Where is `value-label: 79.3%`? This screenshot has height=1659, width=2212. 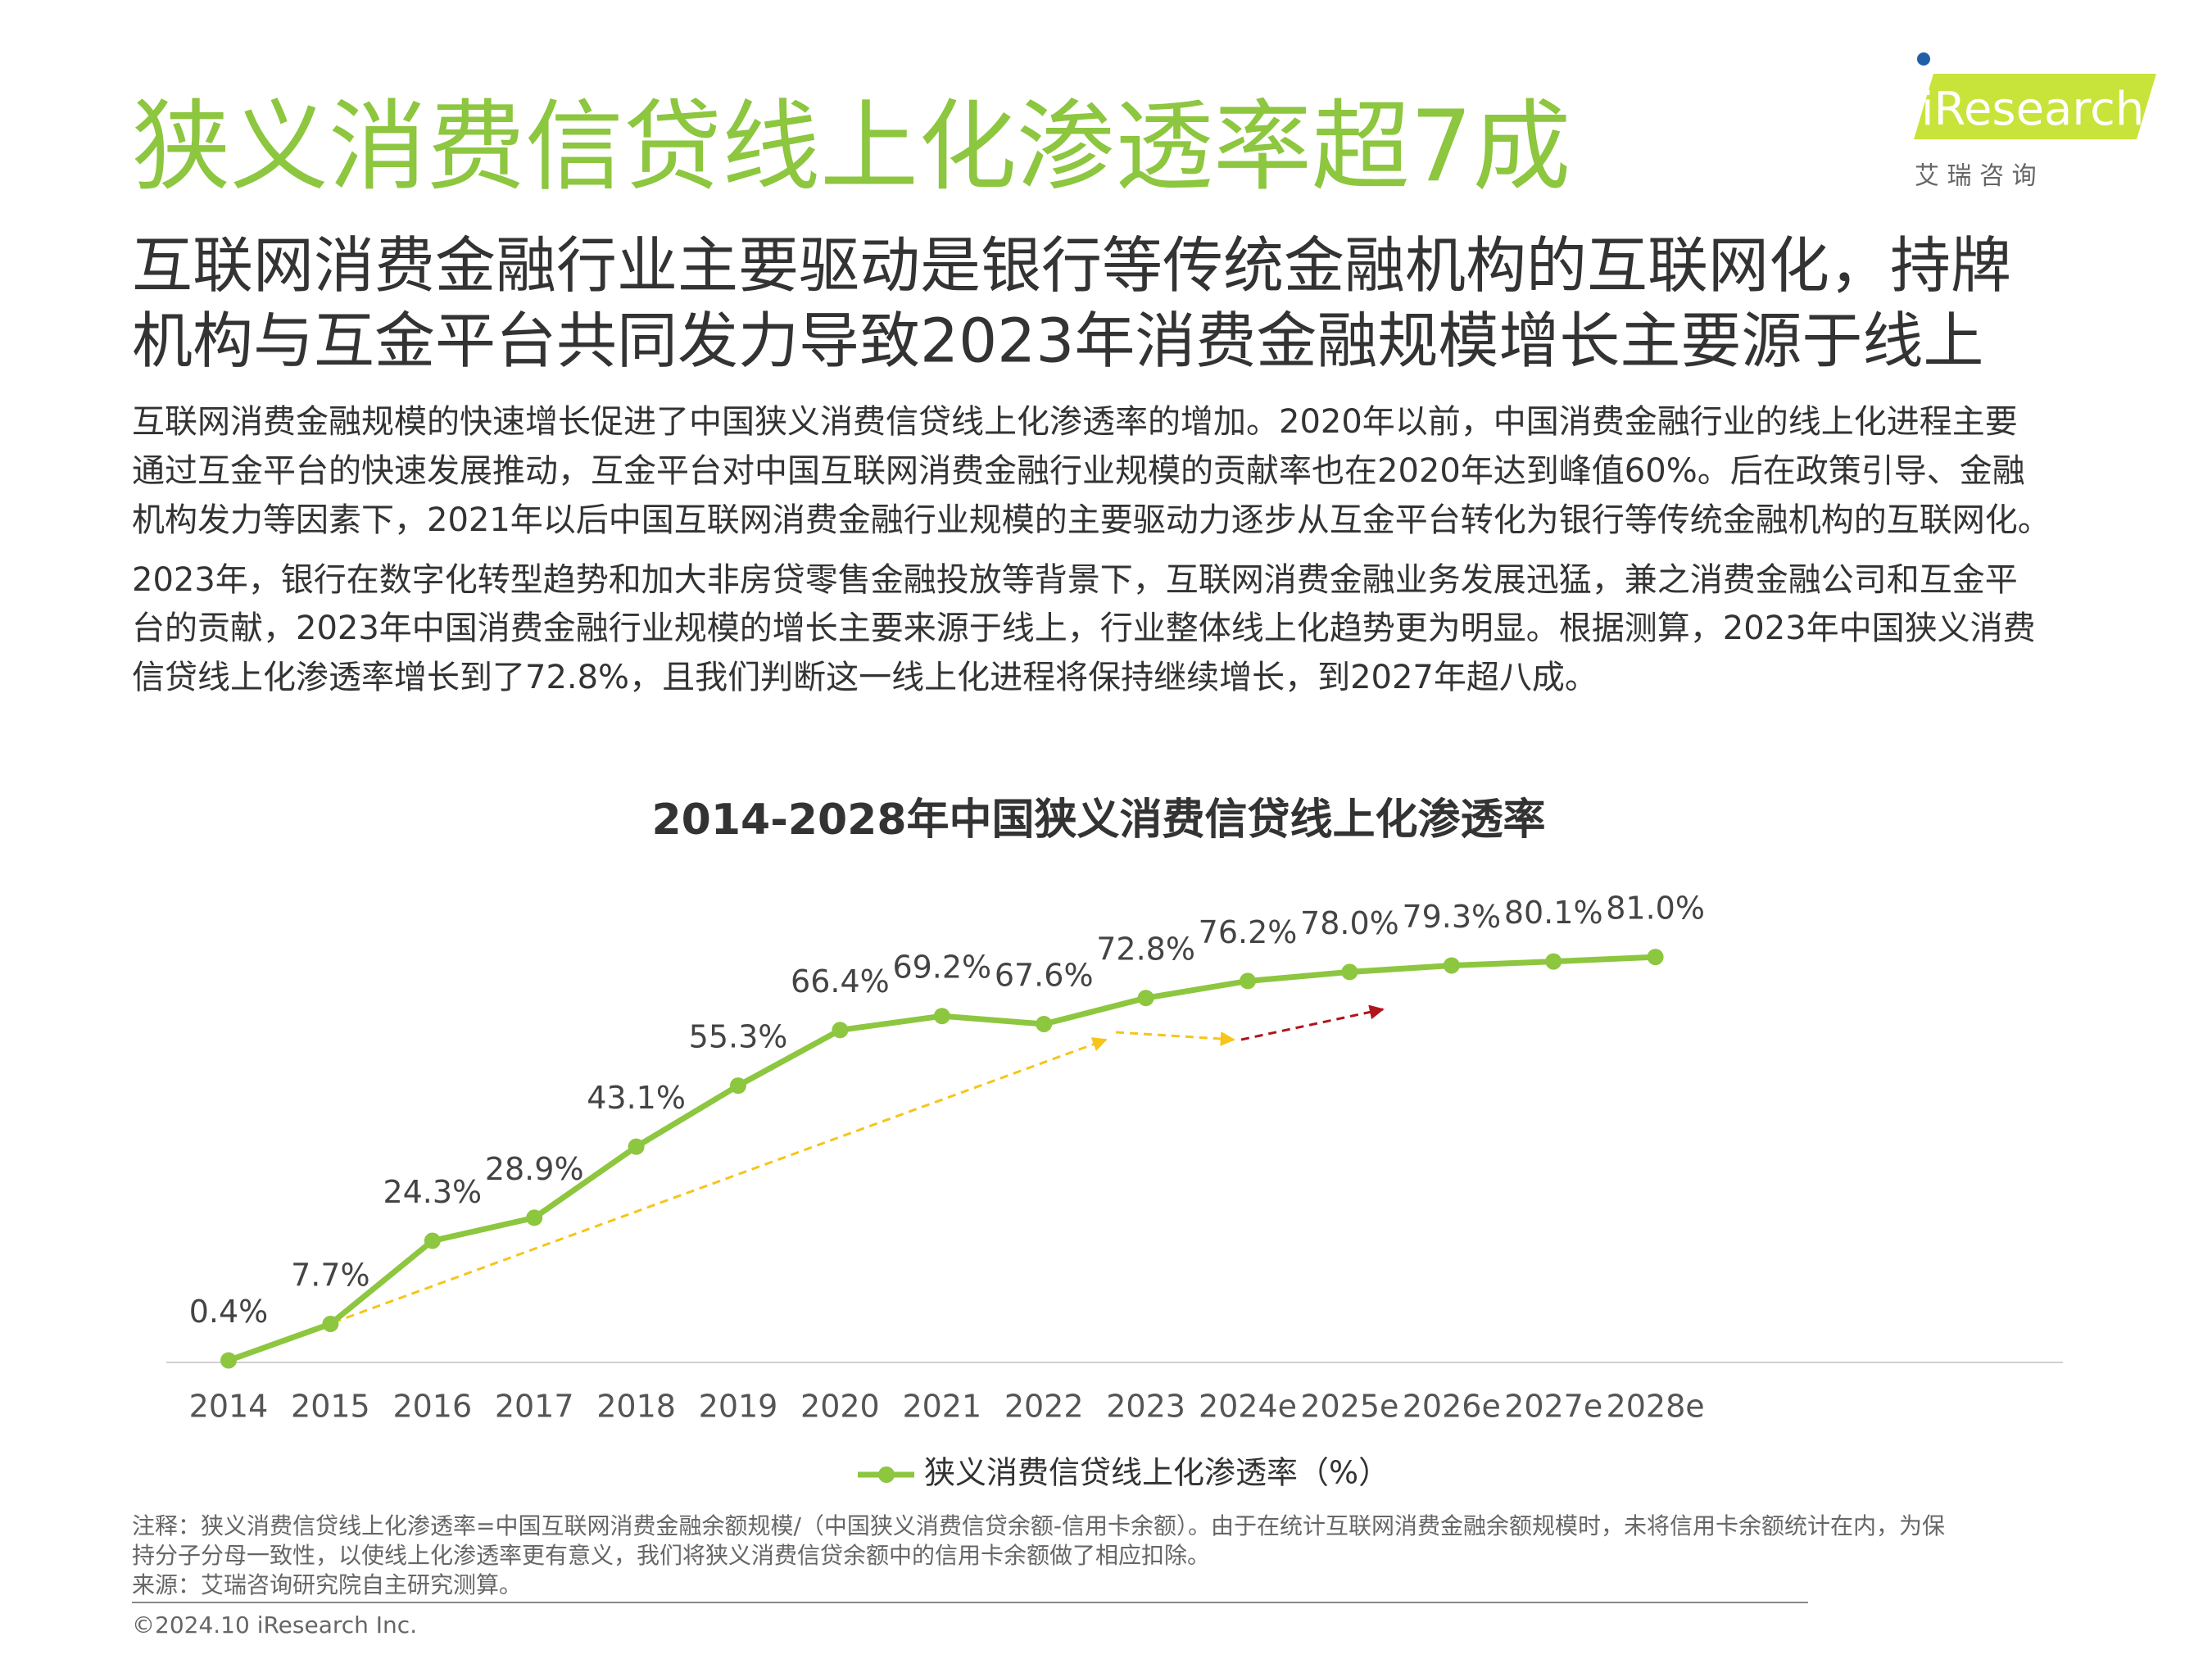
value-label: 79.3% is located at coordinates (1451, 917).